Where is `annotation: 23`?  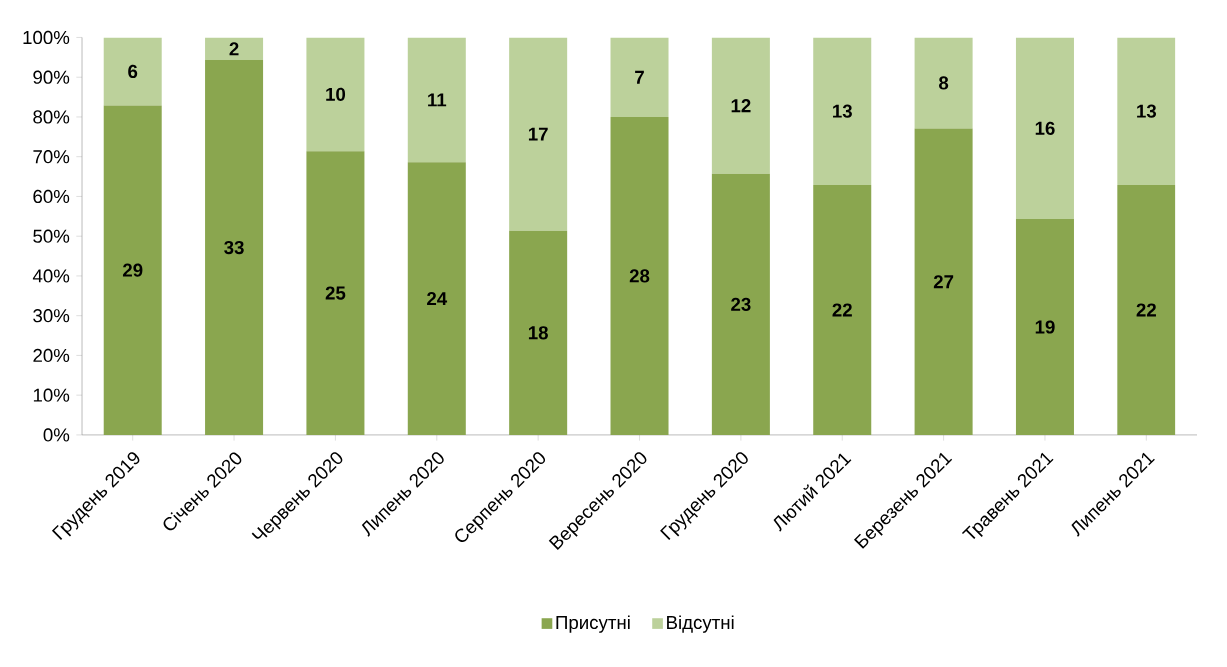
annotation: 23 is located at coordinates (741, 304).